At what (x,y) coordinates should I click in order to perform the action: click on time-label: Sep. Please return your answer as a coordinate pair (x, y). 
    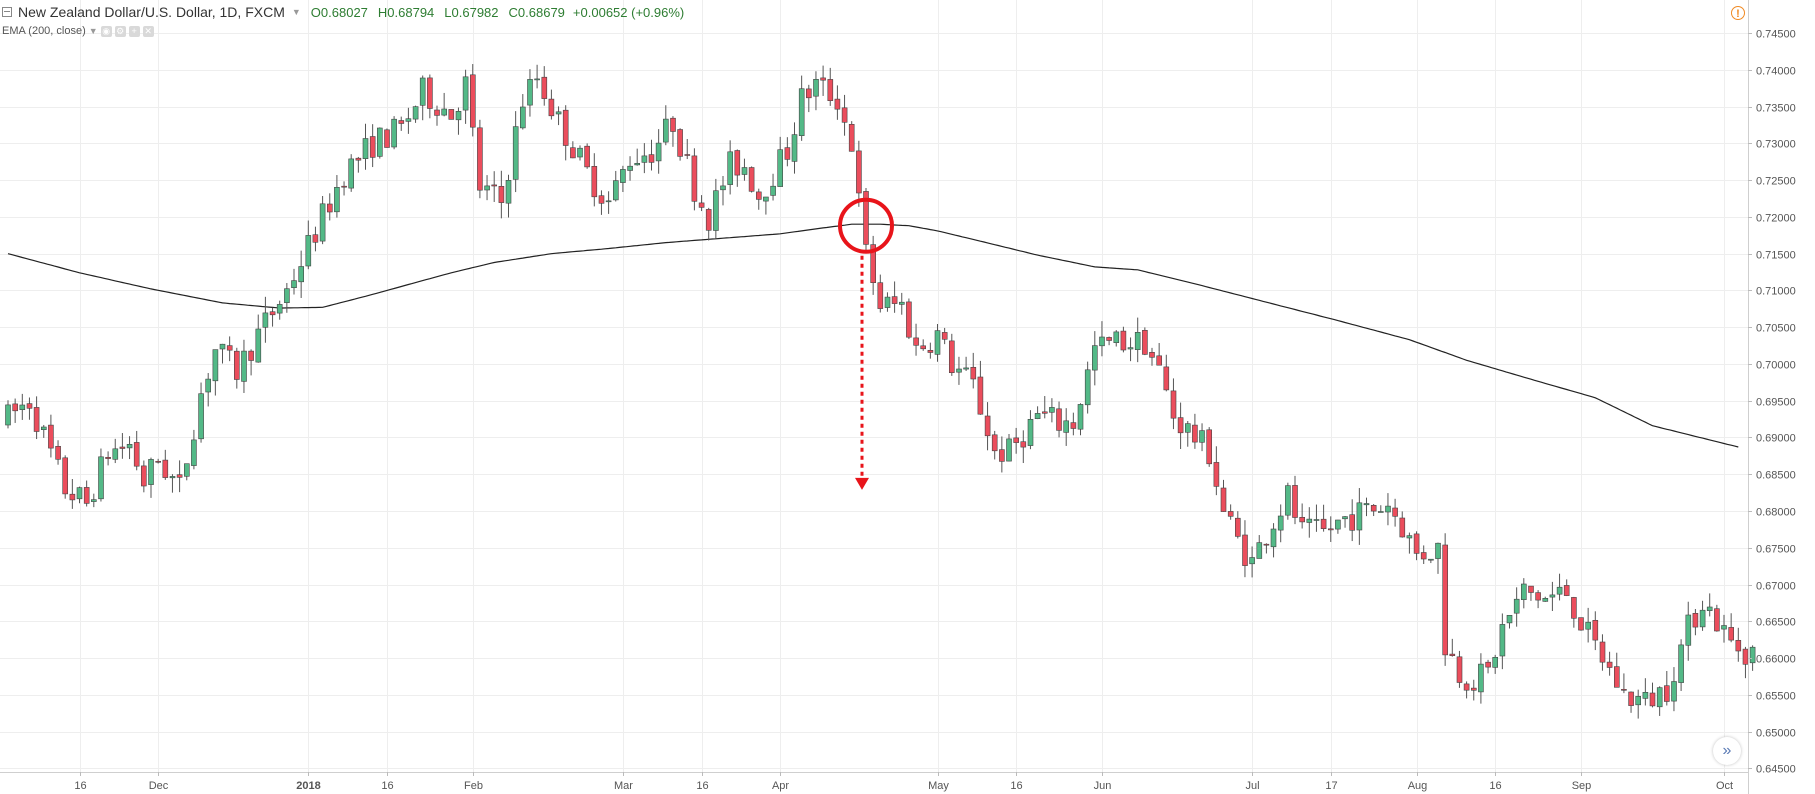
    Looking at the image, I should click on (1582, 786).